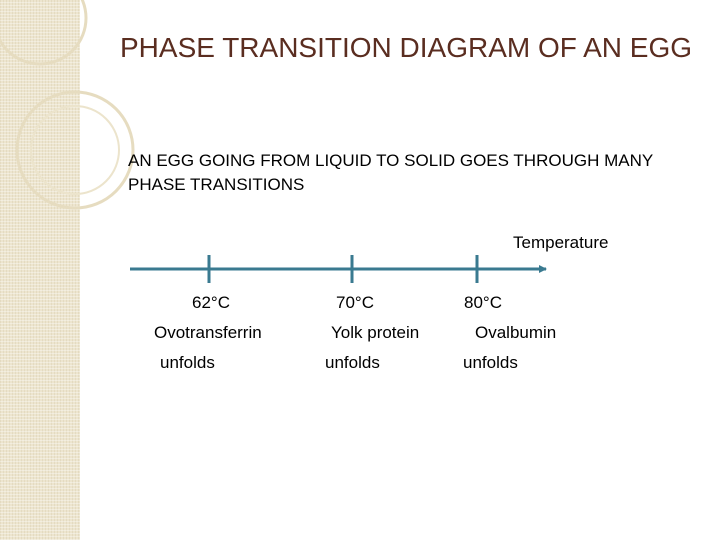 This screenshot has width=720, height=540. I want to click on event-protein-yolk: Yolk protein, so click(375, 332).